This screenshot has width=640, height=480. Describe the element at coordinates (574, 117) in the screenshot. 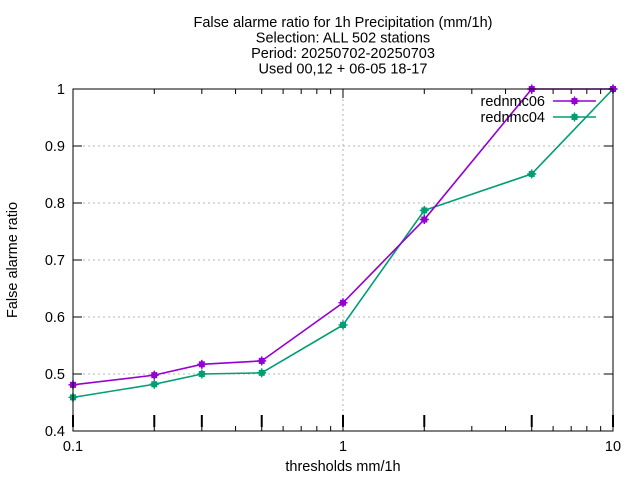

I see `legend-marker-rednmc04` at that location.